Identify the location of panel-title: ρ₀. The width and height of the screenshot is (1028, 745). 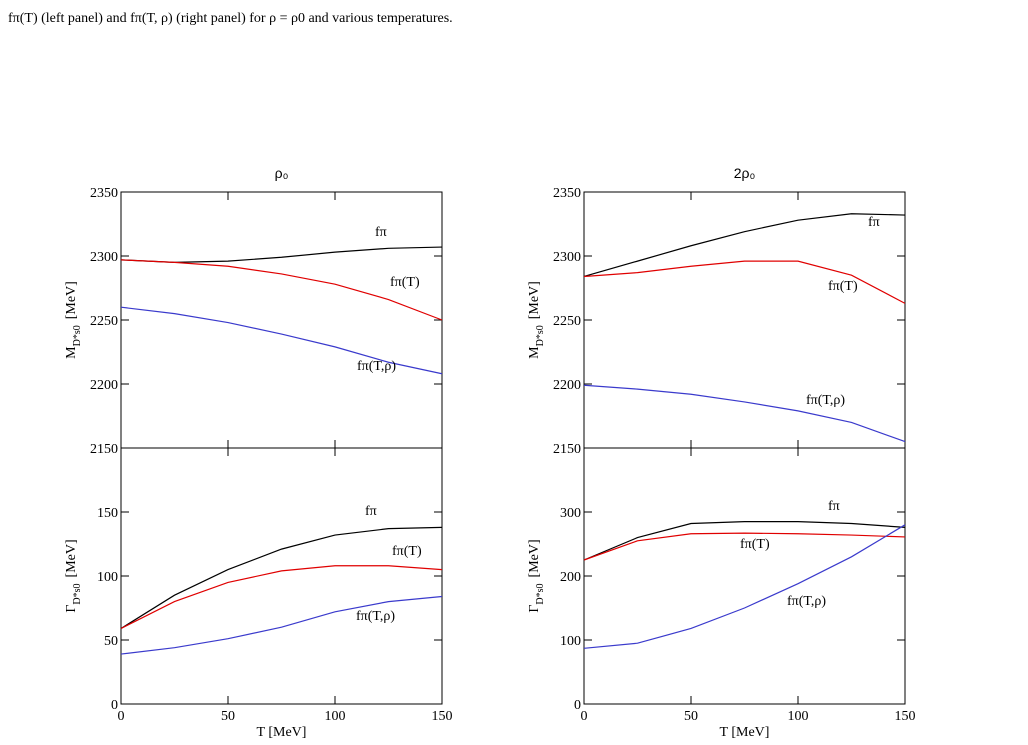
(282, 173).